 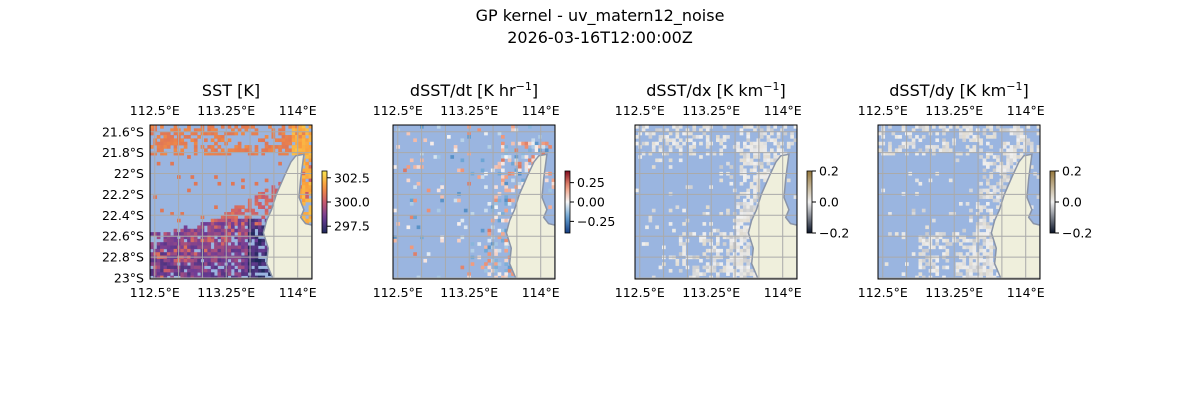 I want to click on x-tick-label-top: 112.5°E, so click(x=155, y=110).